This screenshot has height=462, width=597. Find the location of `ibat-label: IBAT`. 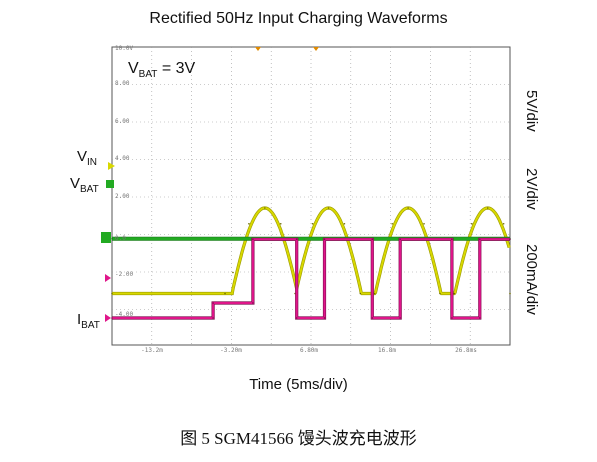

ibat-label: IBAT is located at coordinates (88, 321).